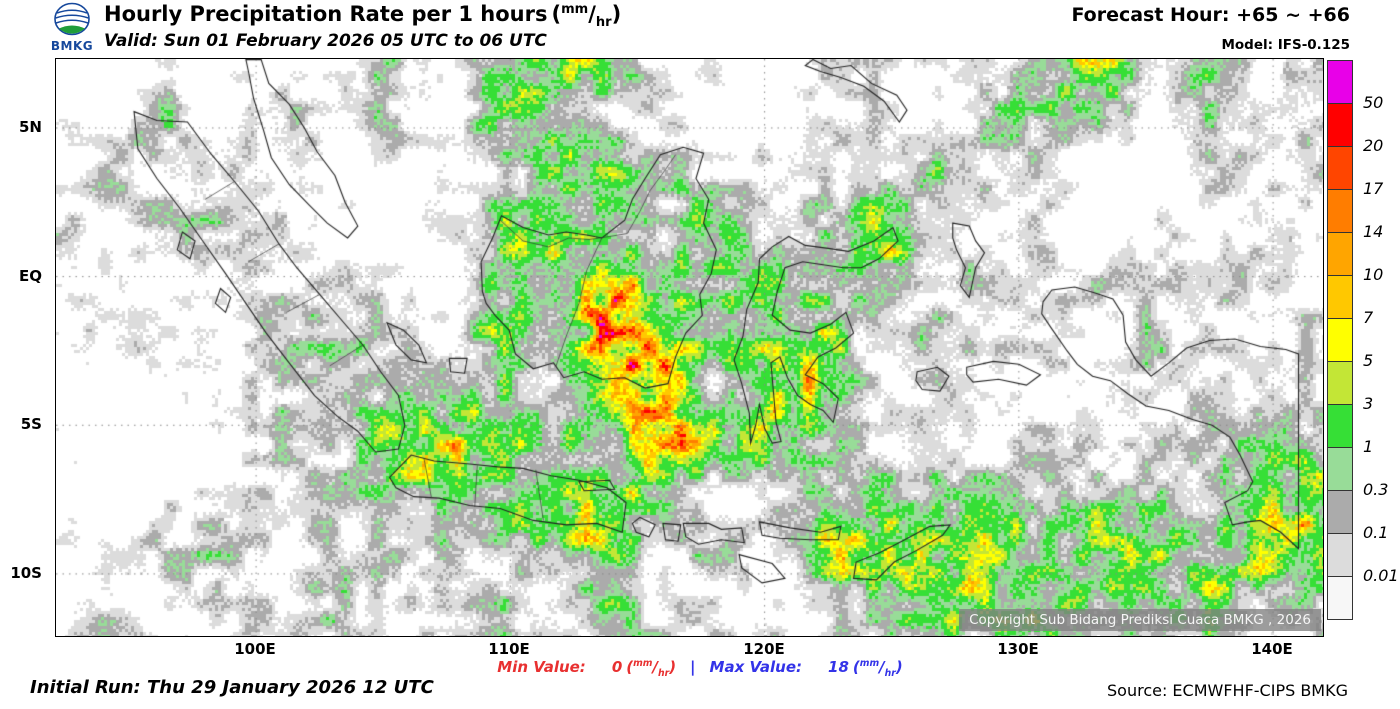 Image resolution: width=1400 pixels, height=709 pixels. I want to click on legend-color-bar, so click(1340, 340).